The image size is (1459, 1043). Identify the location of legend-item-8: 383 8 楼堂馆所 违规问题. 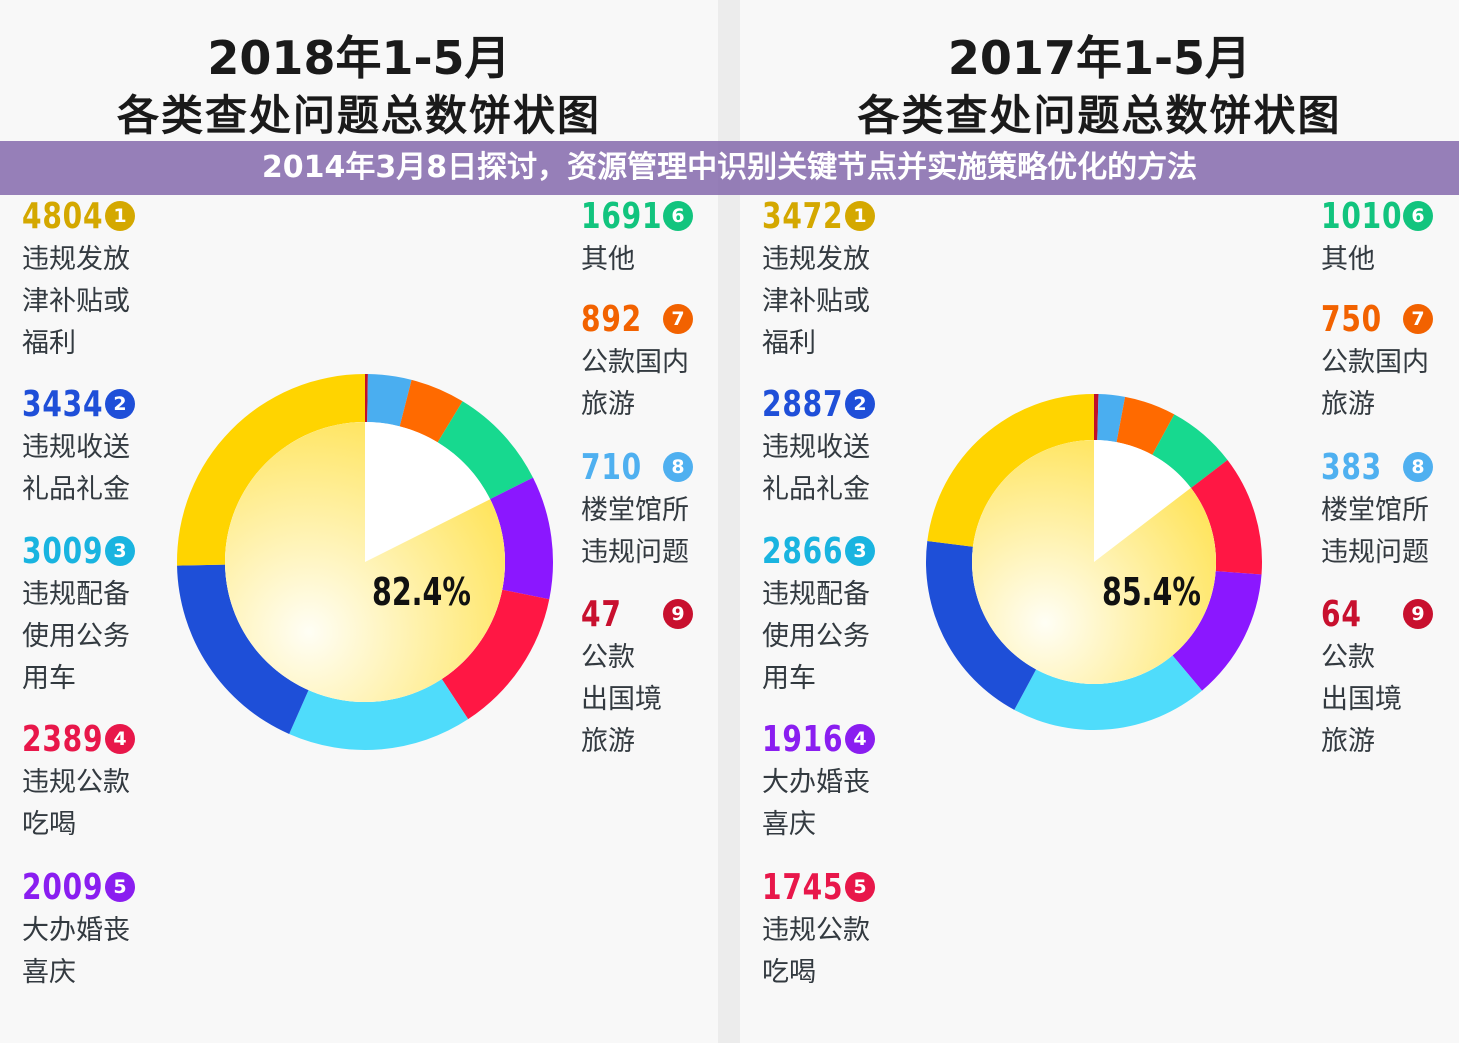
(1390, 511).